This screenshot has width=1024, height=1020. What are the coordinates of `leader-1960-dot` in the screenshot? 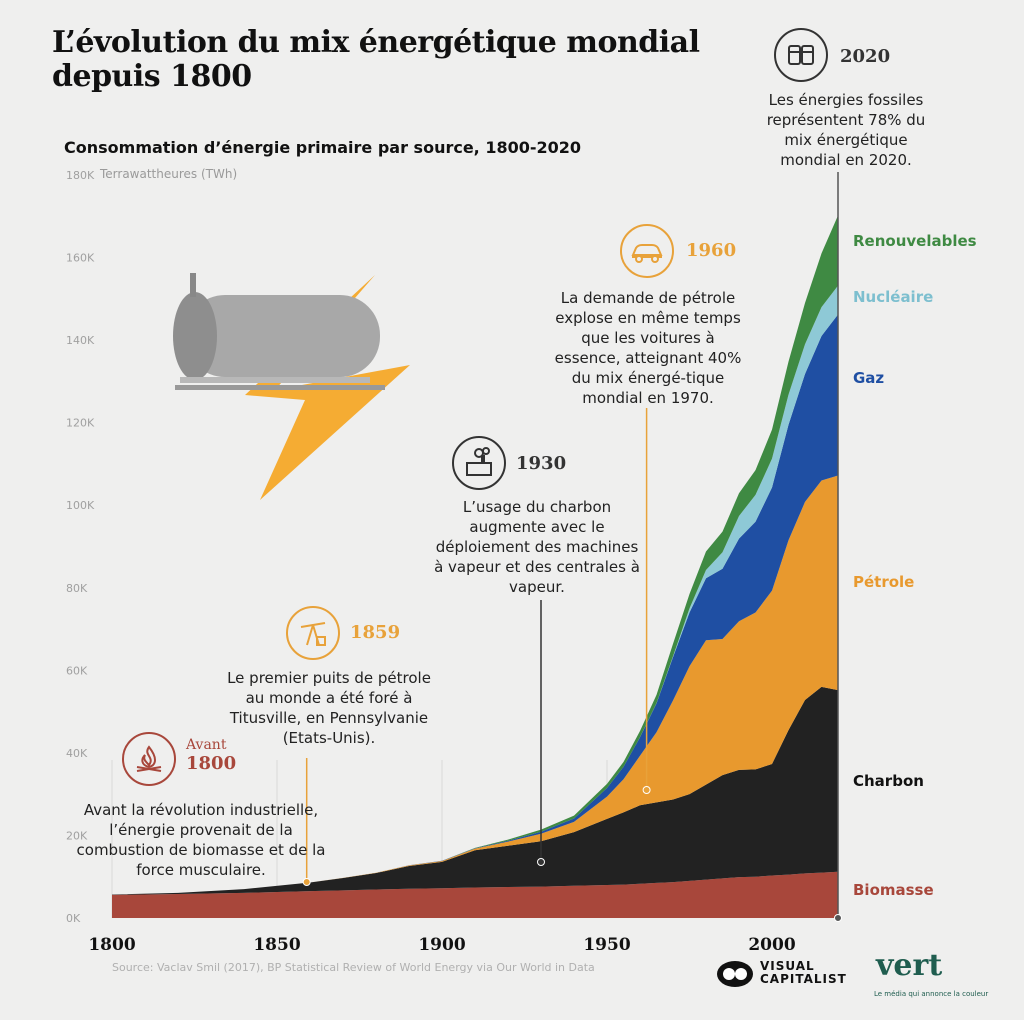 It's located at (646, 790).